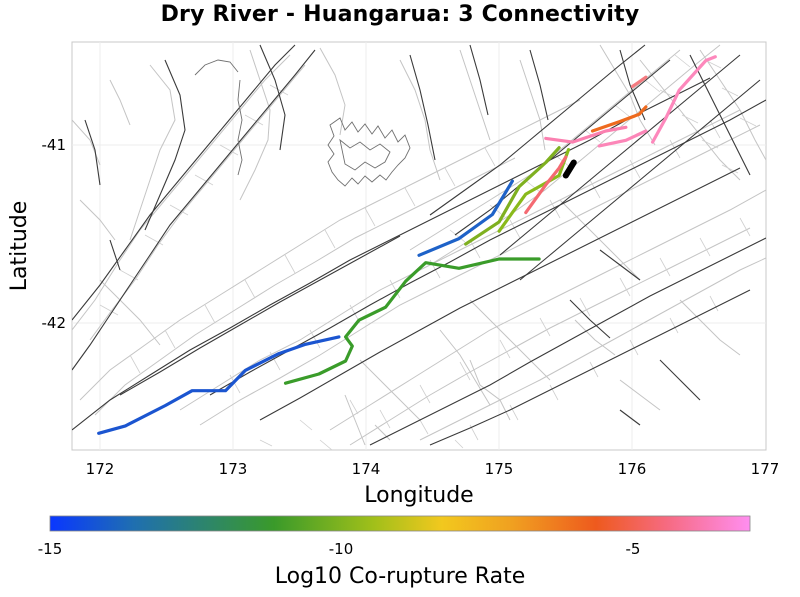 This screenshot has width=800, height=597. Describe the element at coordinates (219, 385) in the screenshot. I see `rupture-blue-west` at that location.